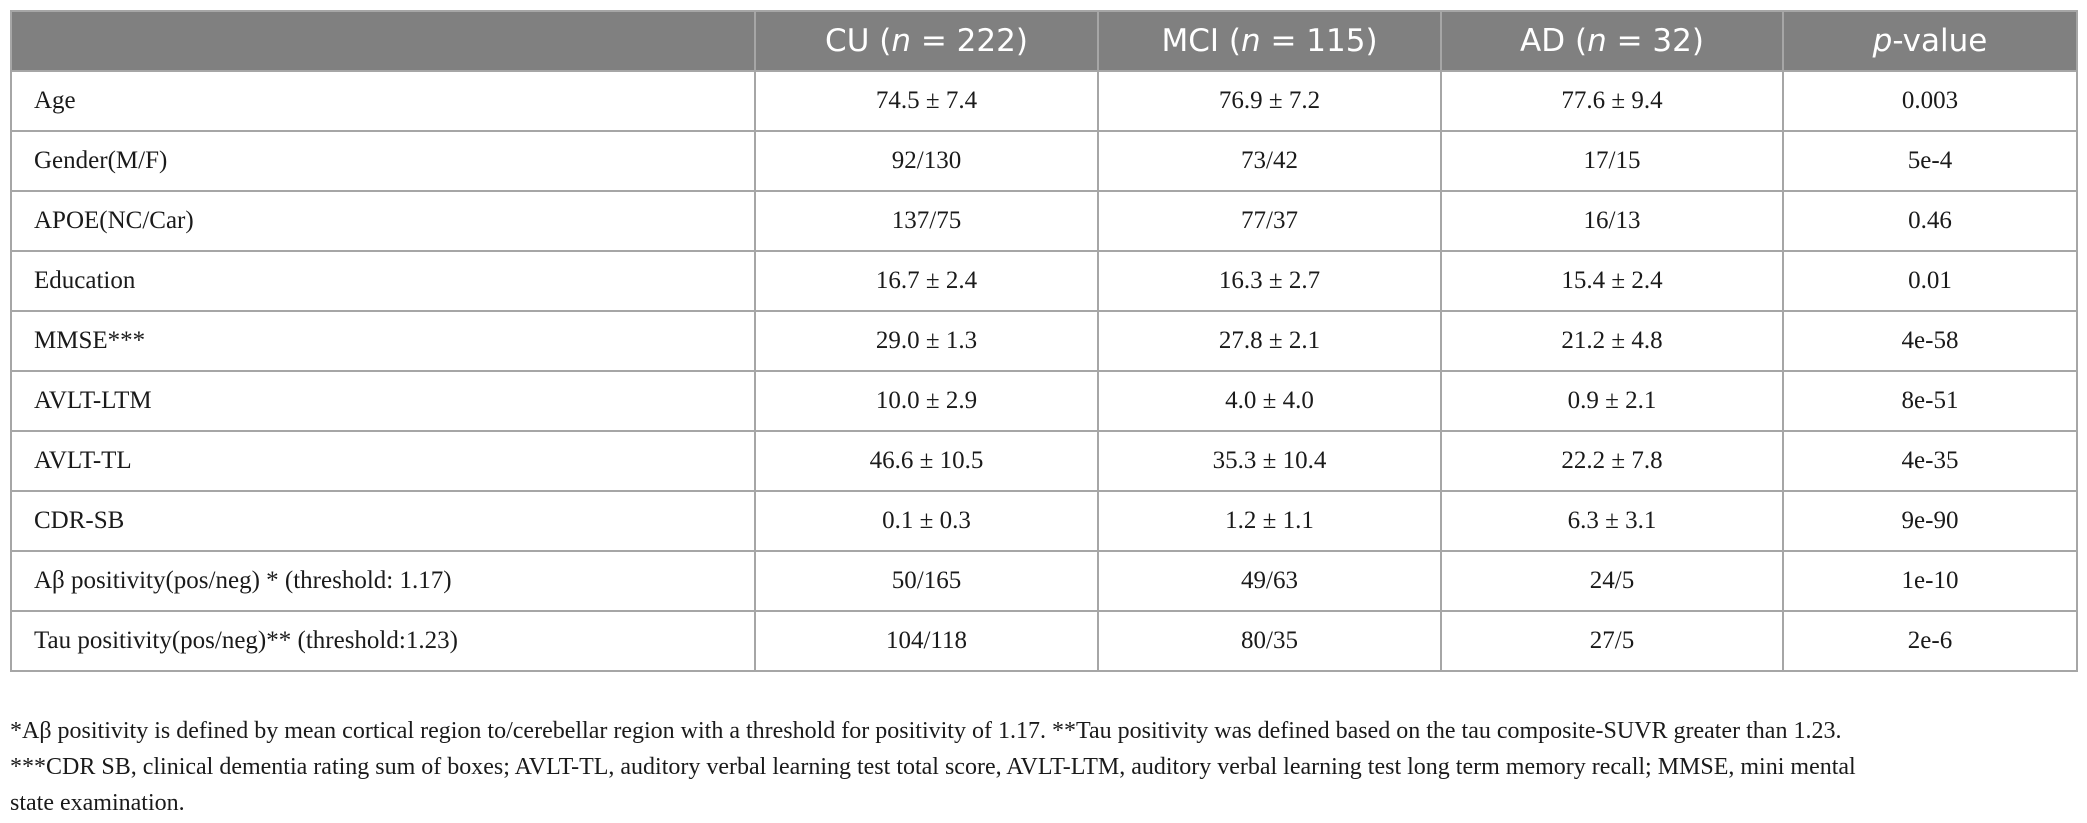 This screenshot has width=2087, height=823. Describe the element at coordinates (383, 41) in the screenshot. I see `header-cell-variable` at that location.